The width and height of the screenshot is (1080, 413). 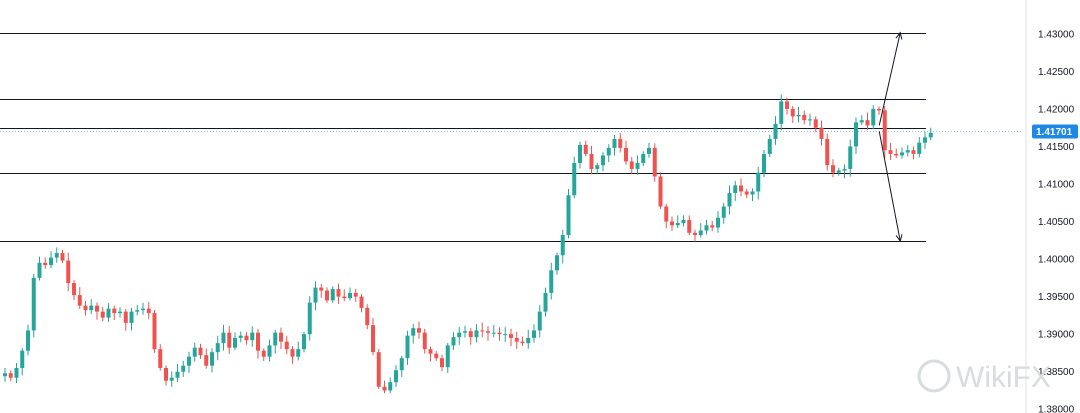 What do you see at coordinates (1056, 260) in the screenshot?
I see `y-tick-label: 1.40000` at bounding box center [1056, 260].